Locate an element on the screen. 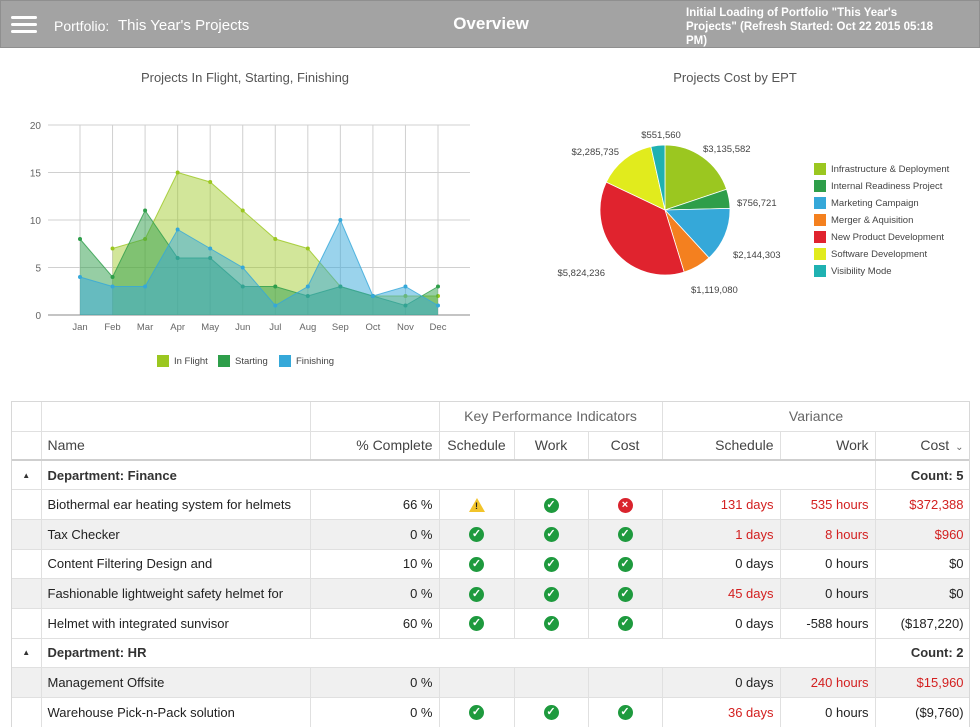 This screenshot has width=980, height=727. legend-item: Internal Readiness Project is located at coordinates (878, 186).